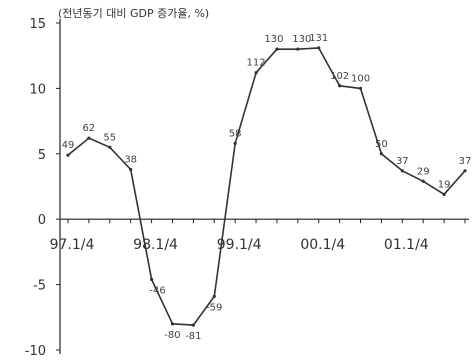  What do you see at coordinates (130, 159) in the screenshot?
I see `data-label: 38` at bounding box center [130, 159].